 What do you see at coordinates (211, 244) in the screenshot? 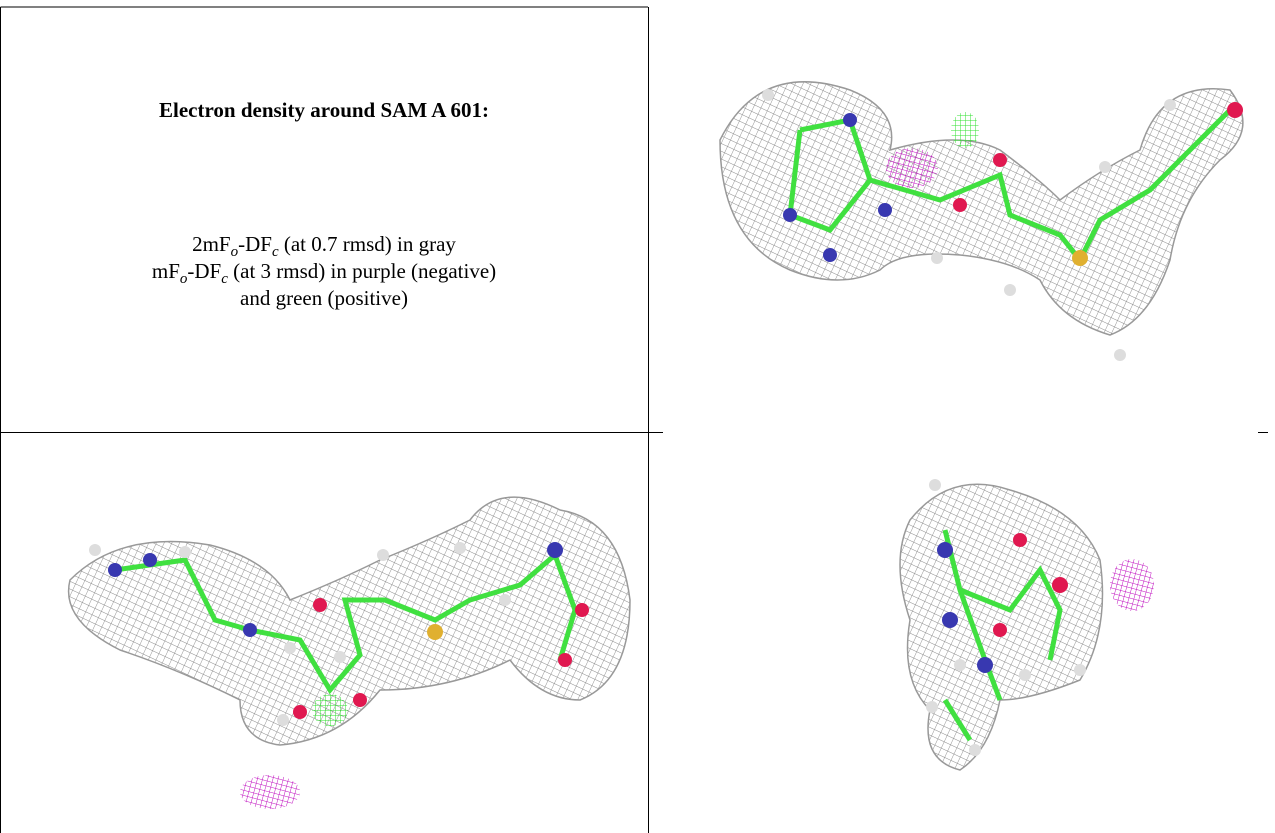
I see `text: 2mF` at bounding box center [211, 244].